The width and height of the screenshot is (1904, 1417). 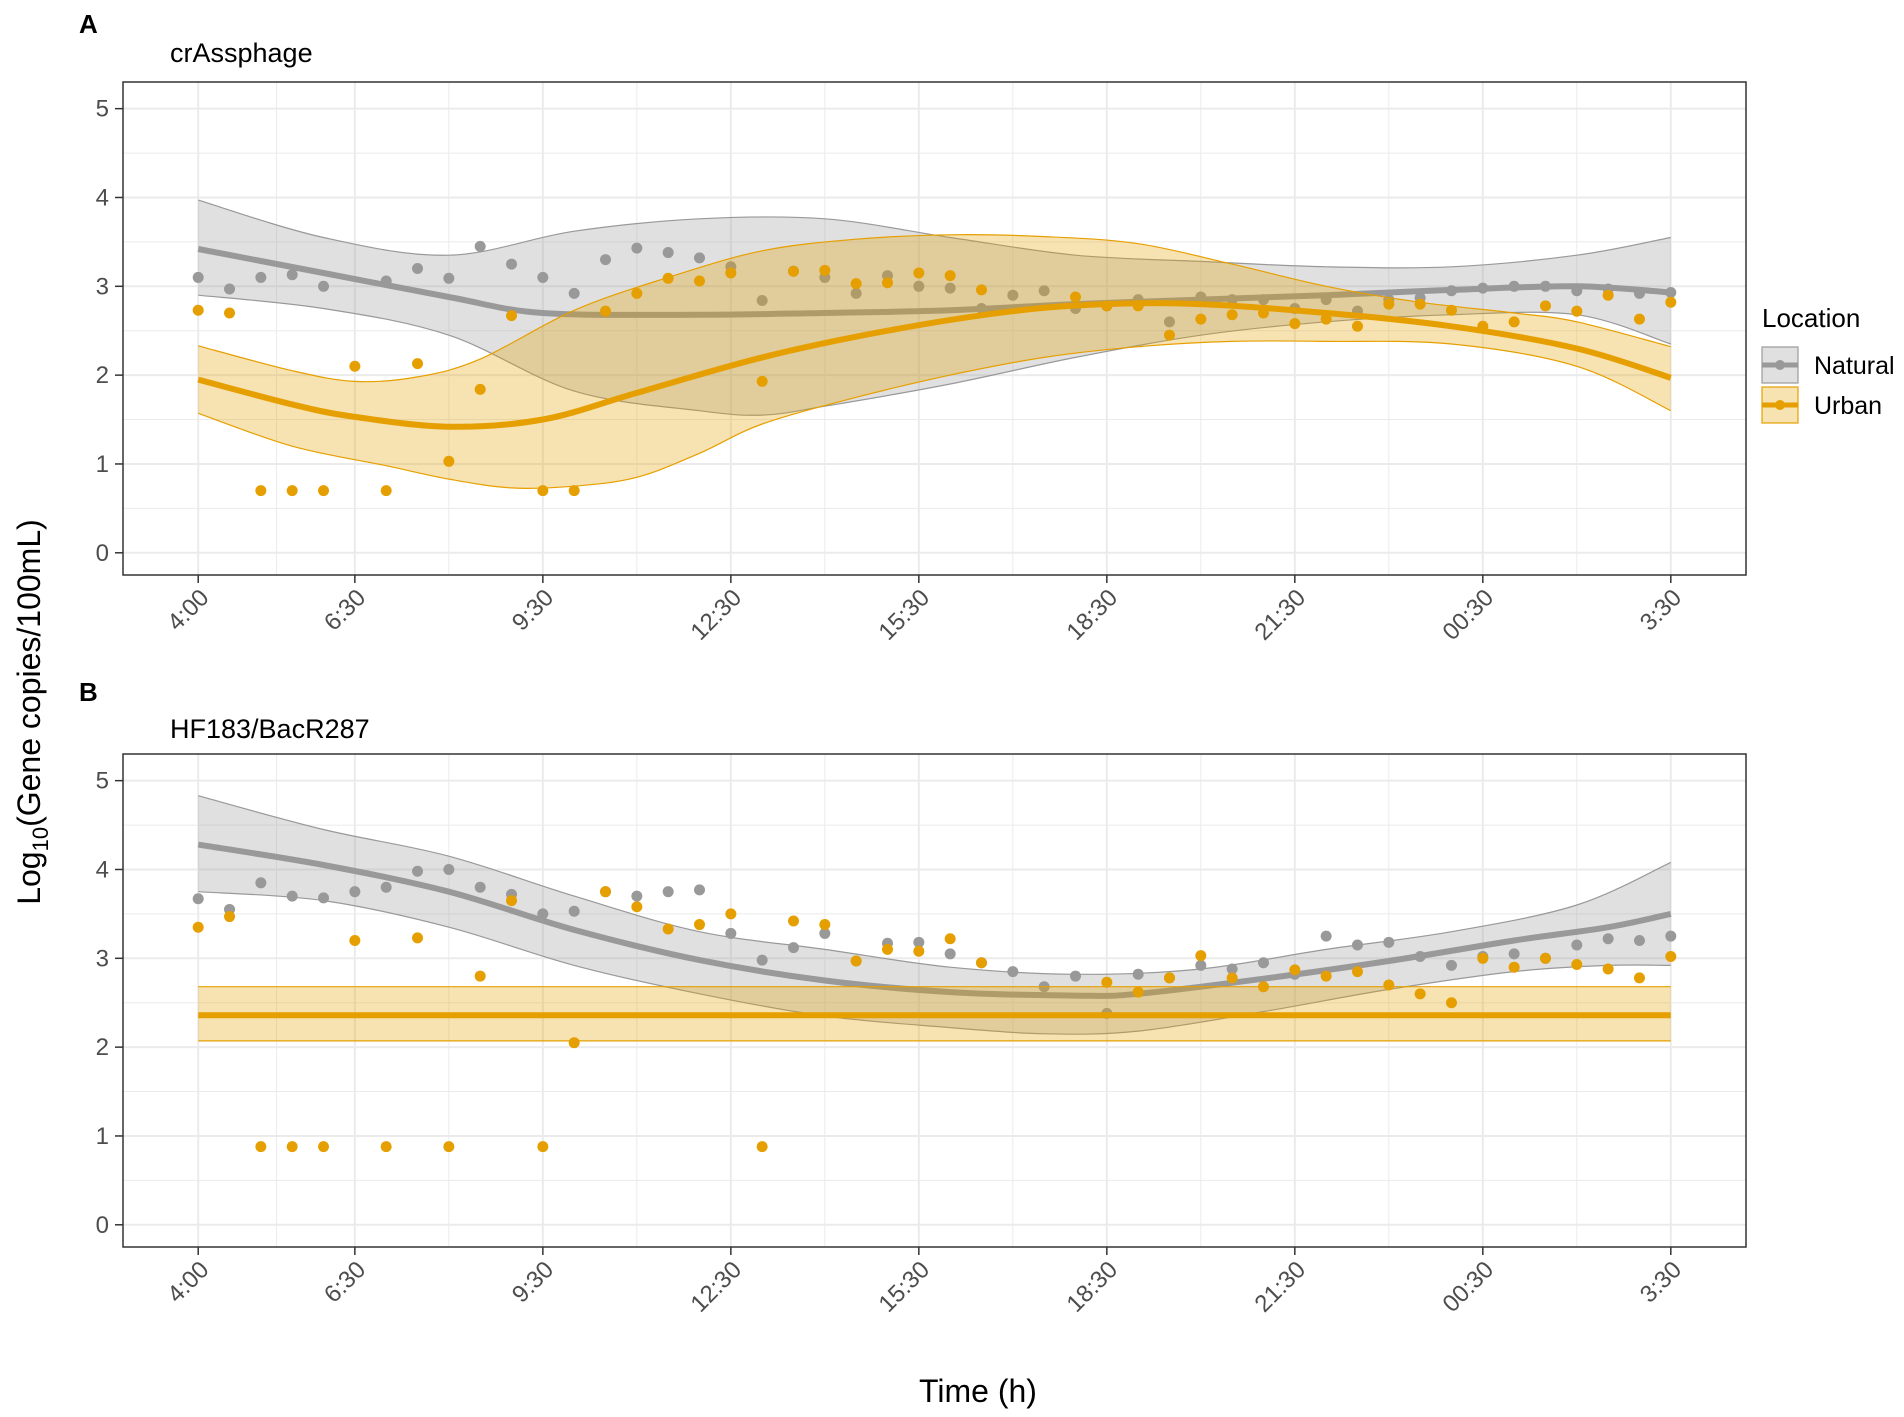 I want to click on x-tick-label: 3:30, so click(x=1661, y=1282).